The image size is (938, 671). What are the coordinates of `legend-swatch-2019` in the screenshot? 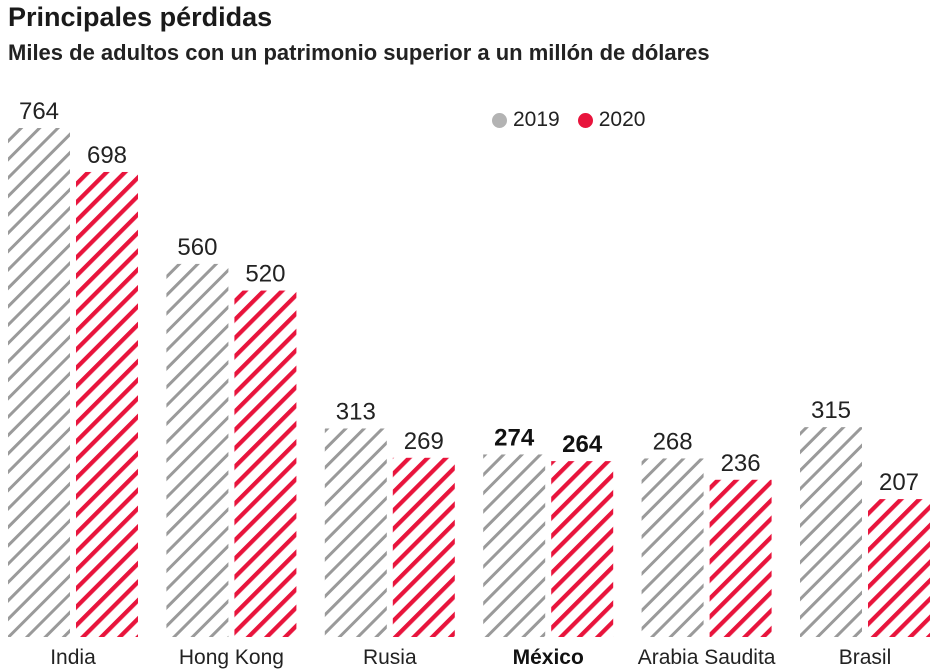 It's located at (499, 120).